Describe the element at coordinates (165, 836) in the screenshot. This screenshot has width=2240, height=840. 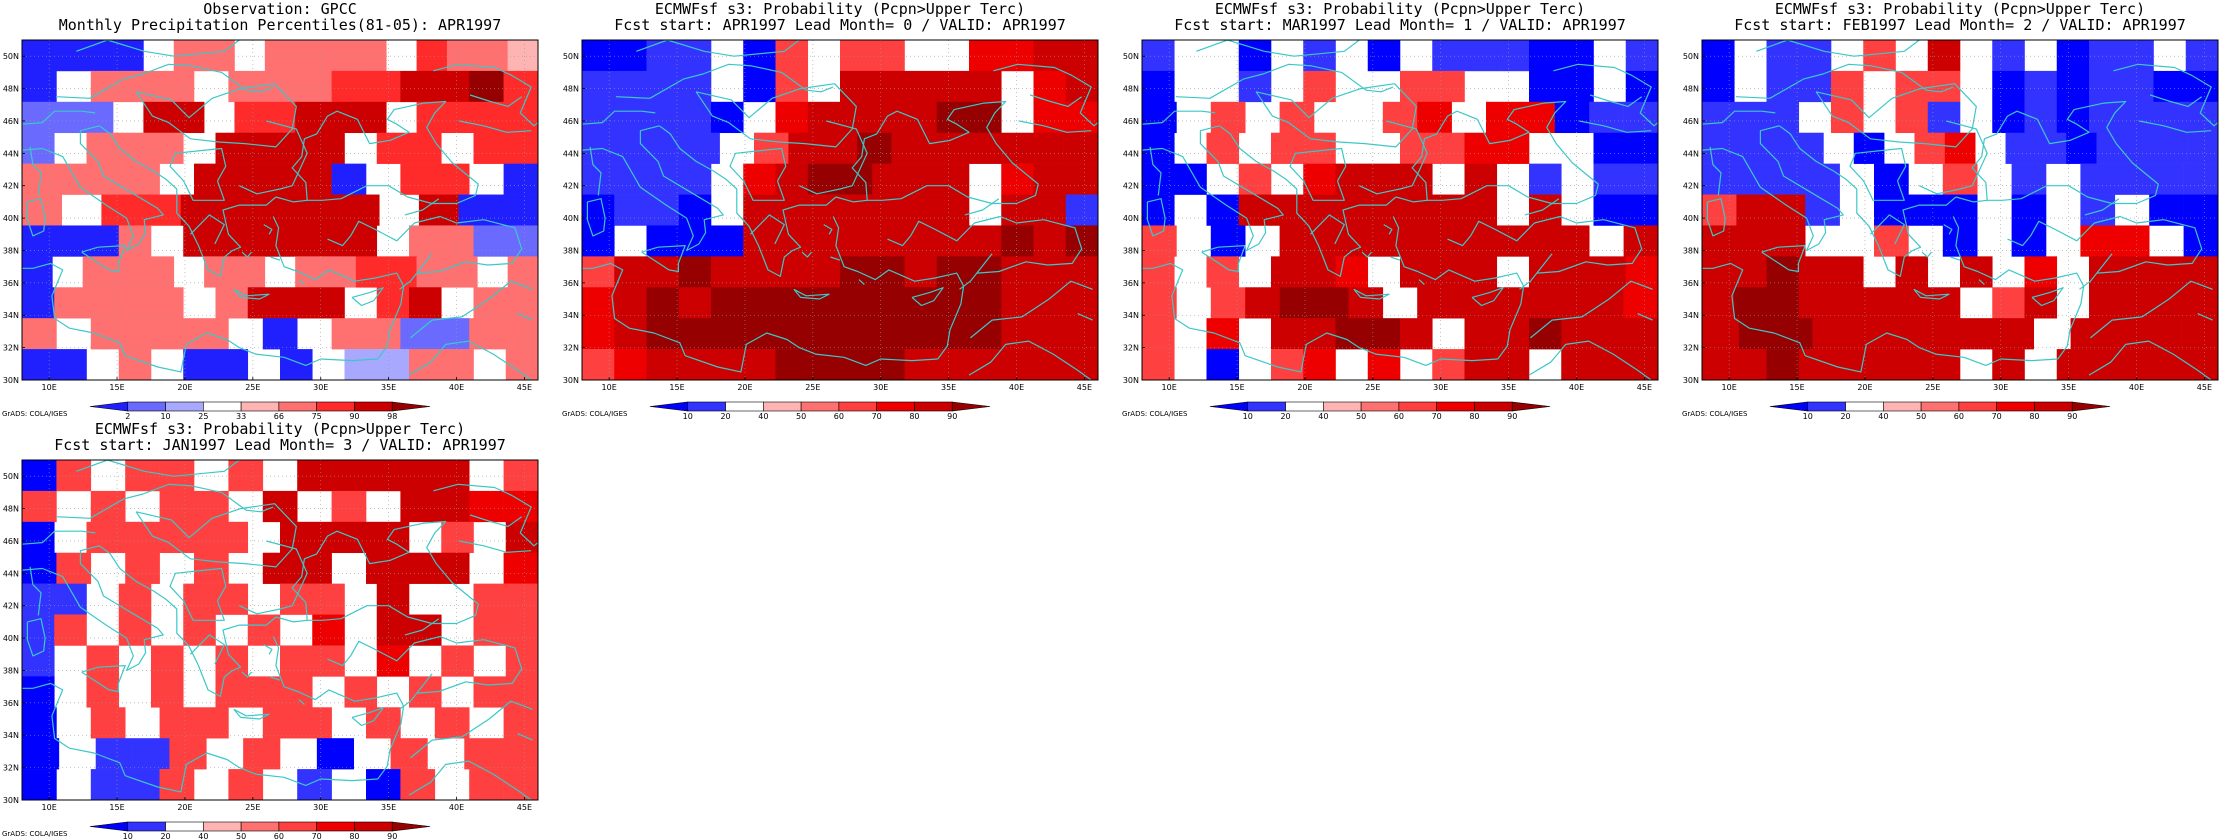
I see `colorbar-tick-label: 20` at that location.